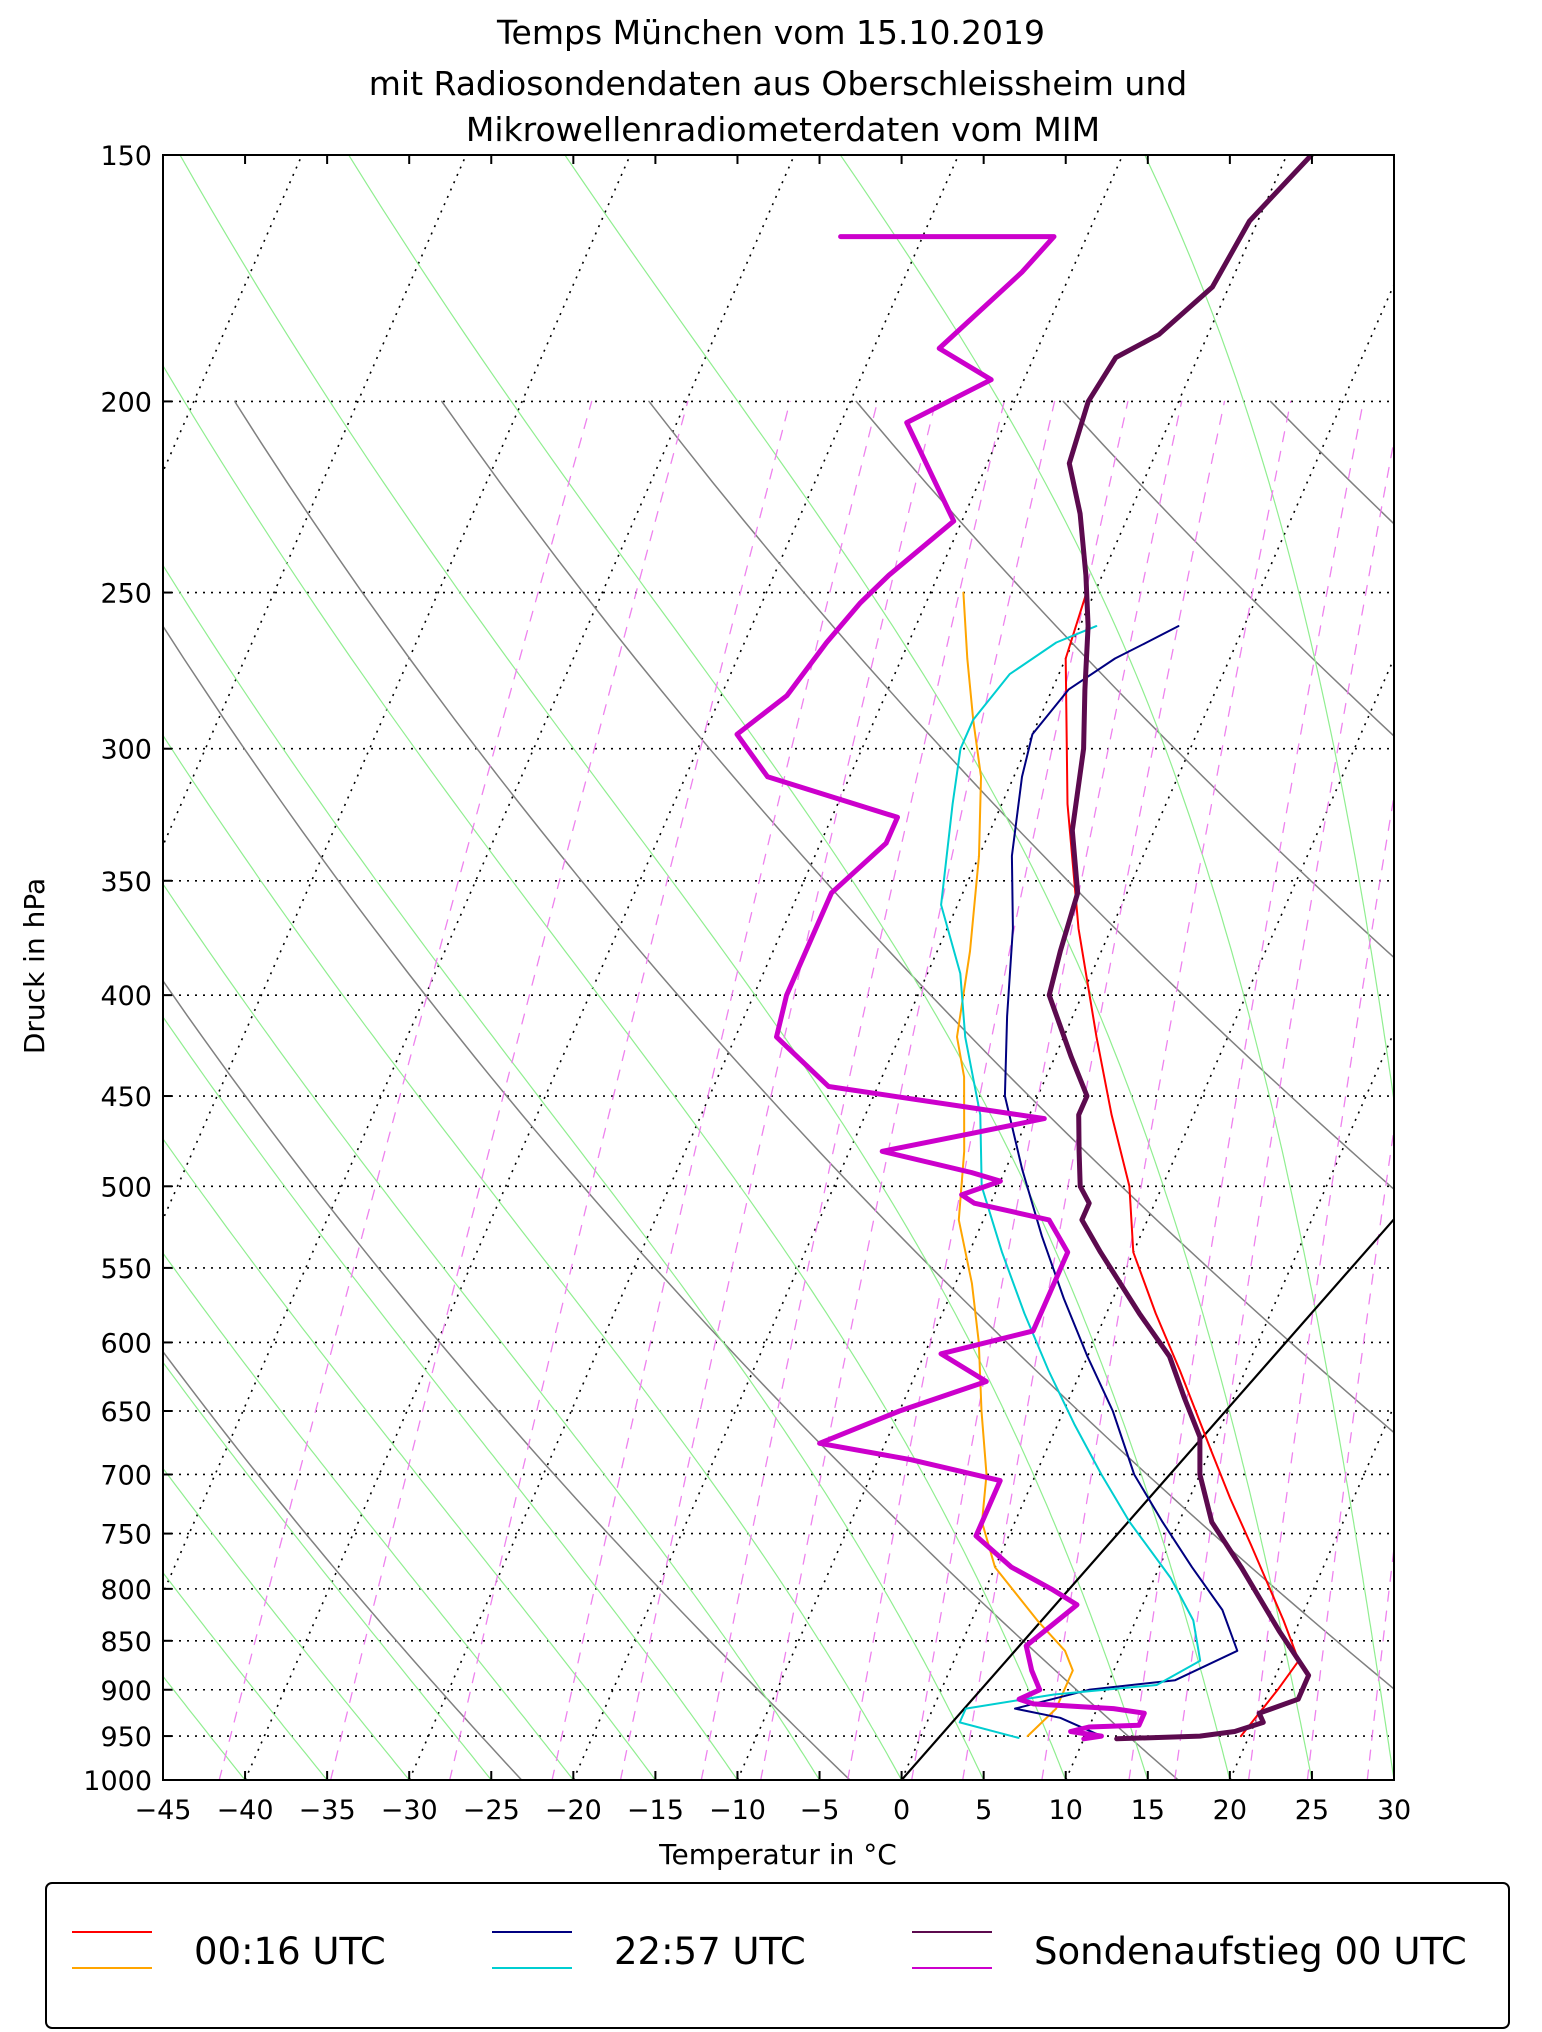 This screenshot has height=2032, width=1542. I want to click on y-tick-label: 500, so click(126, 1187).